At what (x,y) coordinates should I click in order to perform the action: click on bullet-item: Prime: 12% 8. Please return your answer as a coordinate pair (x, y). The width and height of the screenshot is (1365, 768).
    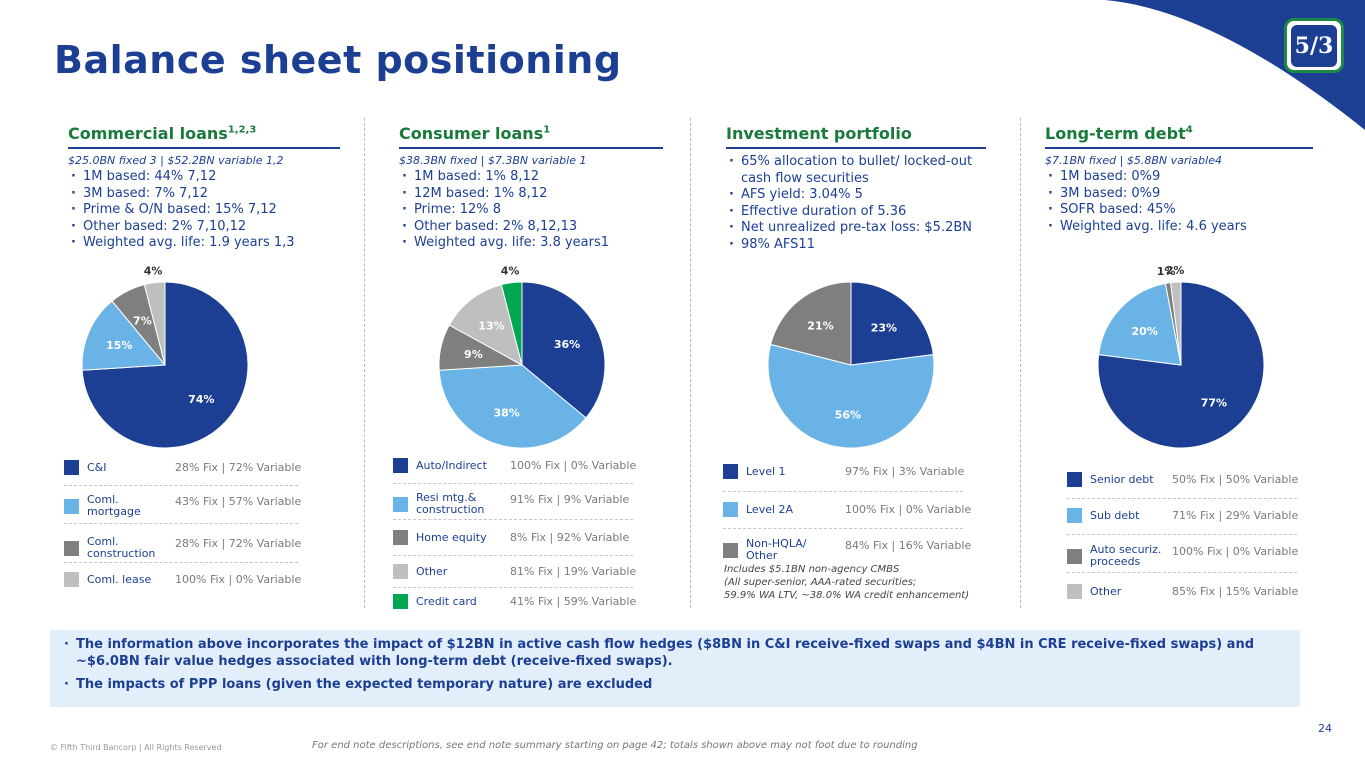
    Looking at the image, I should click on (531, 210).